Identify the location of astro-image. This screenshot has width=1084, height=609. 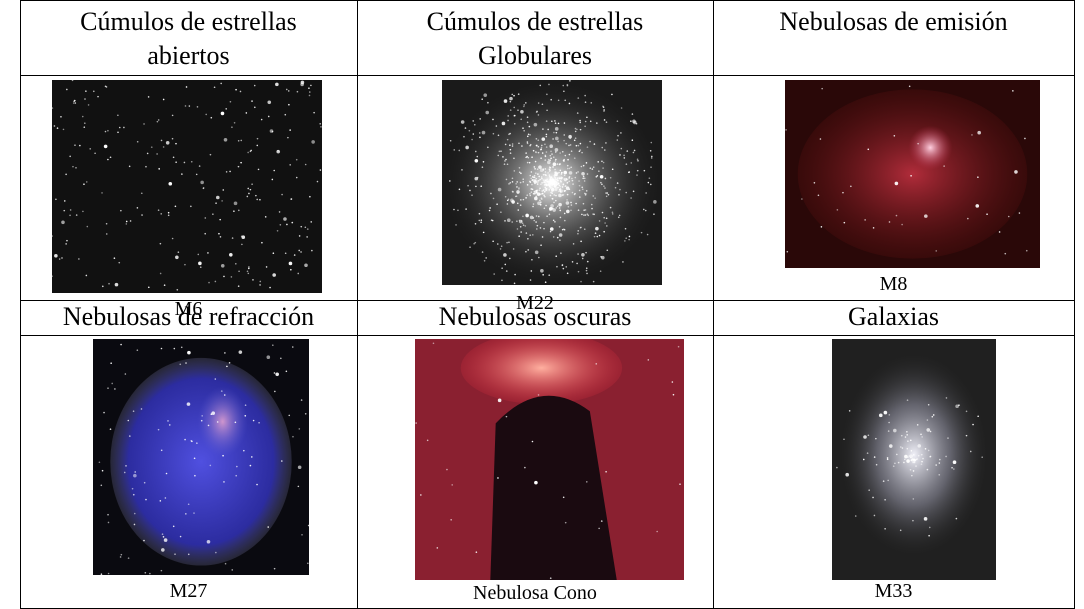
(552, 182).